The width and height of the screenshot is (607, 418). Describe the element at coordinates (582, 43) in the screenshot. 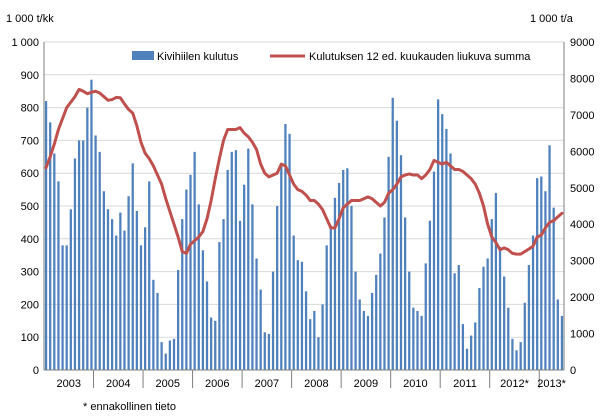

I see `right-tick-label: 9000` at that location.